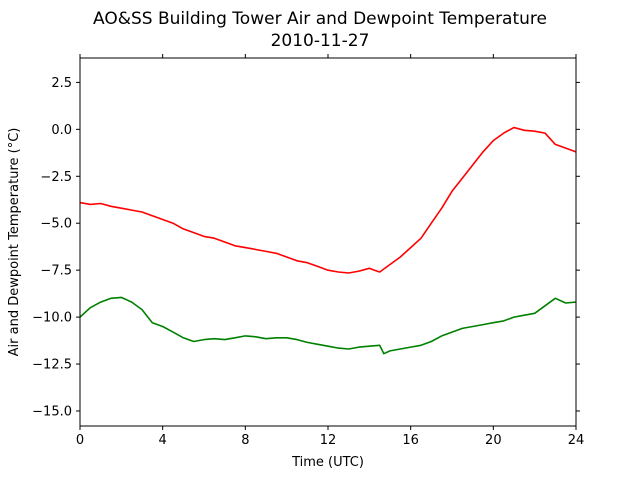 Image resolution: width=640 pixels, height=480 pixels. Describe the element at coordinates (56, 271) in the screenshot. I see `y-tick-label: −7.5` at that location.